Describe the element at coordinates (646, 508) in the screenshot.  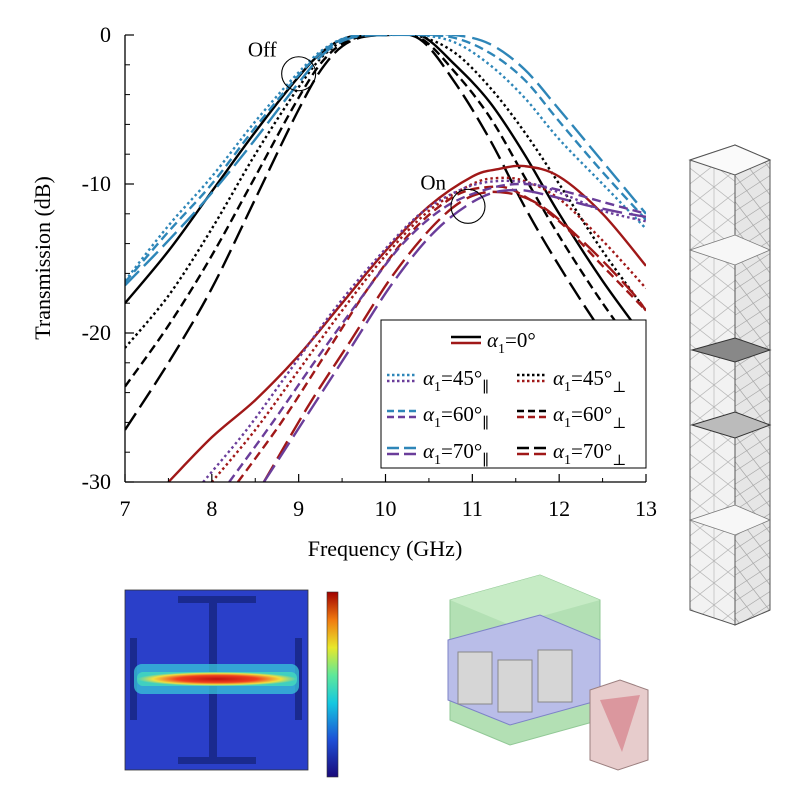
I see `x-tick-label: 13` at that location.